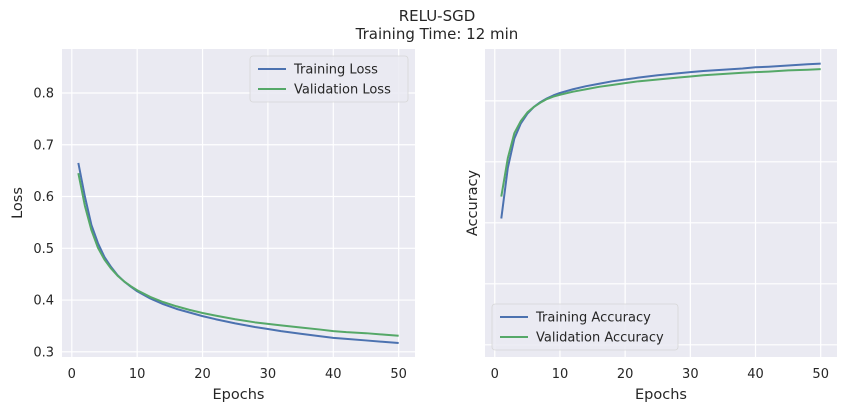 This screenshot has height=412, width=847. Describe the element at coordinates (660, 132) in the screenshot. I see `series-line-validation` at that location.